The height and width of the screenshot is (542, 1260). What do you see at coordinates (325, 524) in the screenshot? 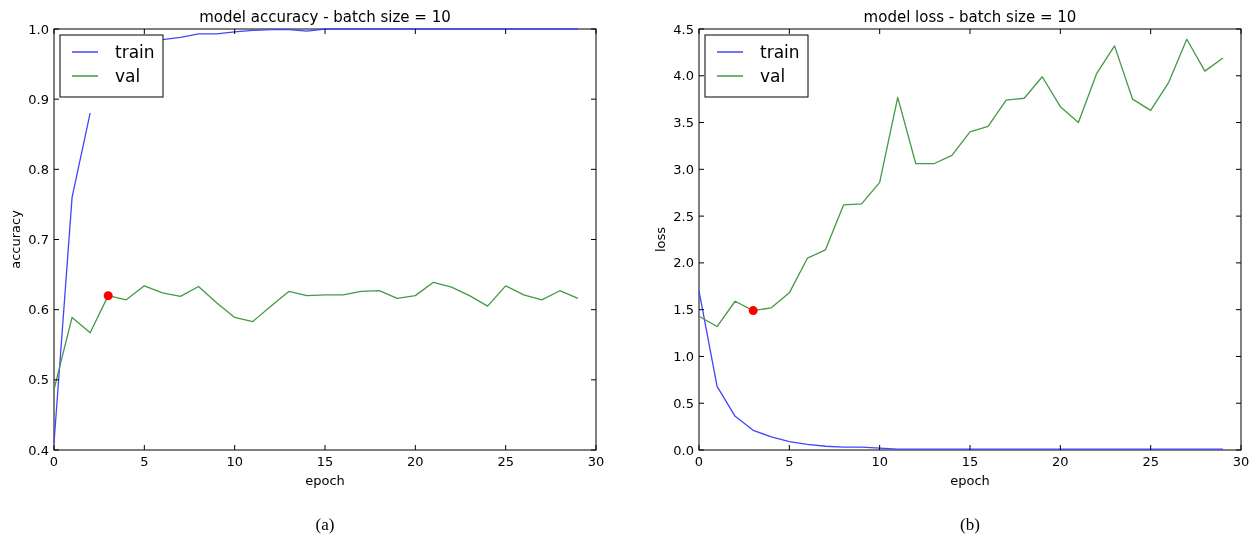
I see `text: (a)` at bounding box center [325, 524].